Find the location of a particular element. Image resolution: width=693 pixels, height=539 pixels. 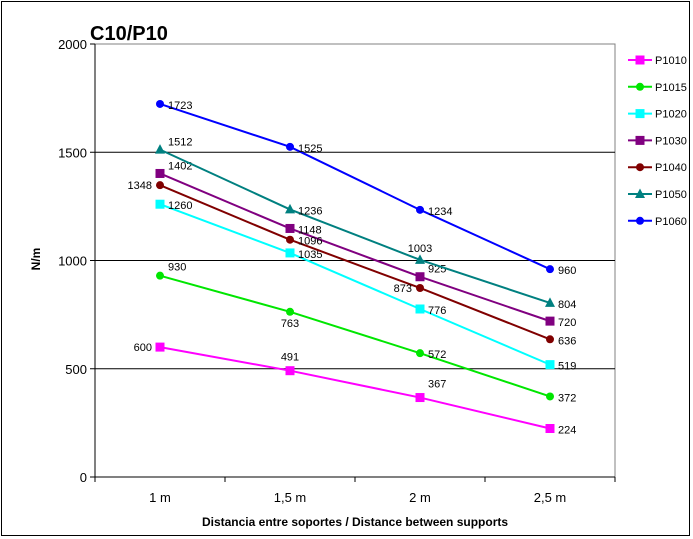

data-label: 720 is located at coordinates (567, 323).